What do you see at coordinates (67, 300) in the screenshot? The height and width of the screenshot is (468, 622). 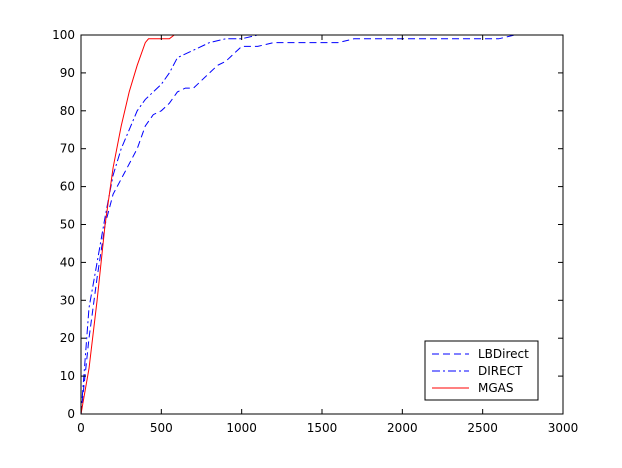 I see `y-tick-label: 30` at bounding box center [67, 300].